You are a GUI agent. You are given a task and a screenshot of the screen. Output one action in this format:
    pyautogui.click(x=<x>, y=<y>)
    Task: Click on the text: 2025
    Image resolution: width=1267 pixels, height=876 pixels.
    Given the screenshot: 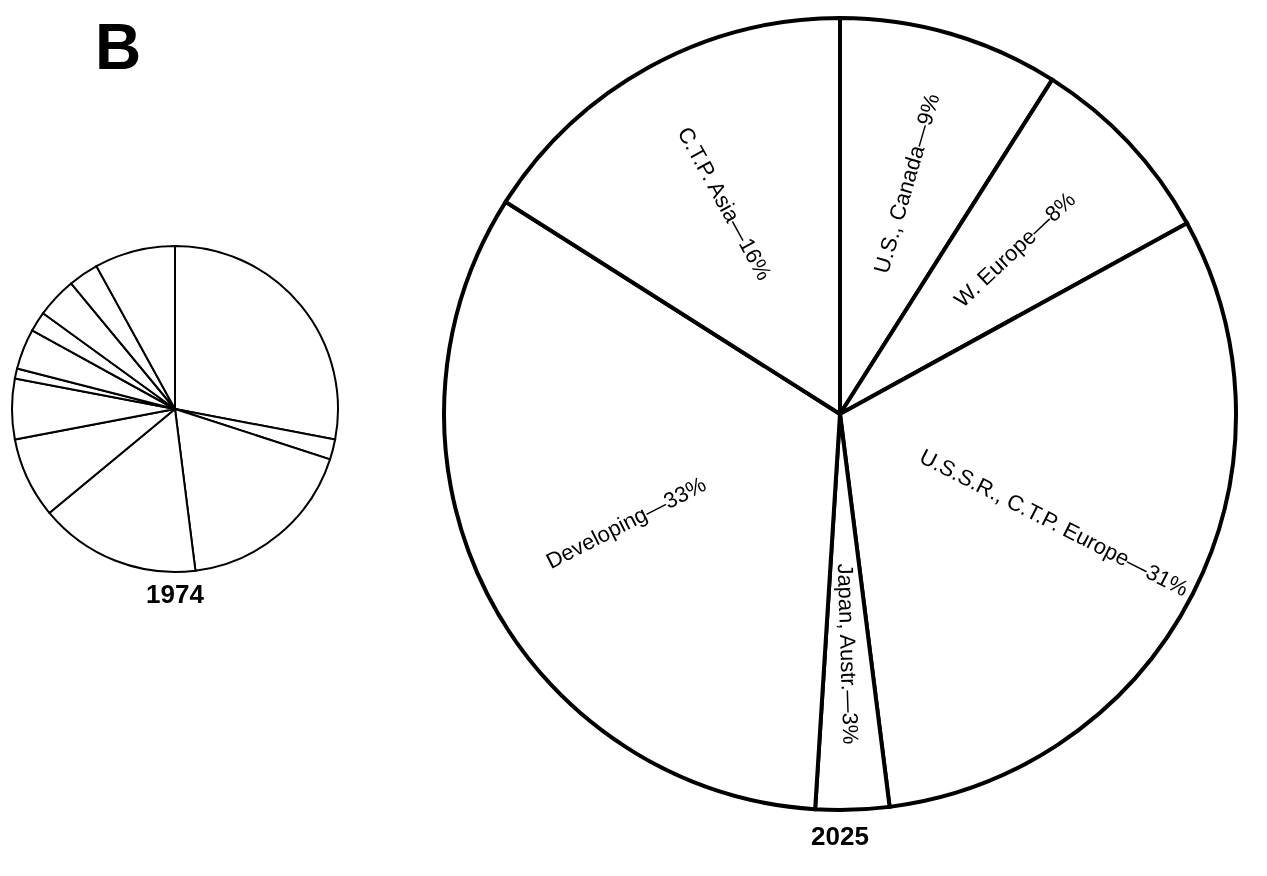 What is the action you would take?
    pyautogui.click(x=840, y=836)
    